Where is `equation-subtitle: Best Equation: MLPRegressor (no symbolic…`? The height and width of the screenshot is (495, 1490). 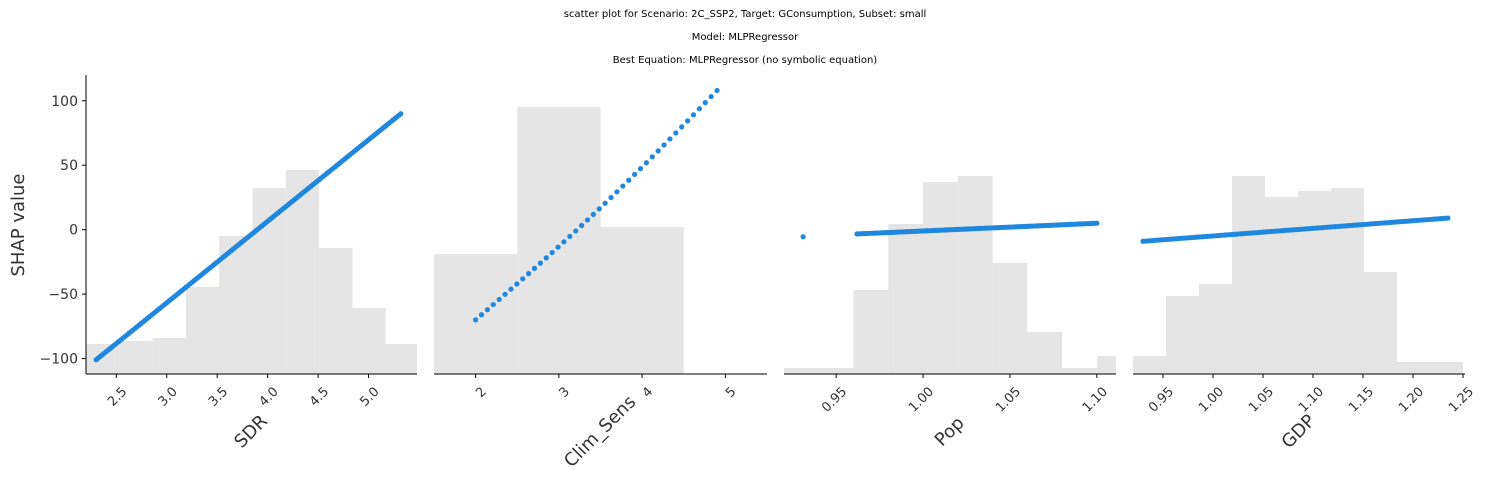 equation-subtitle: Best Equation: MLPRegressor (no symbolic… is located at coordinates (745, 60).